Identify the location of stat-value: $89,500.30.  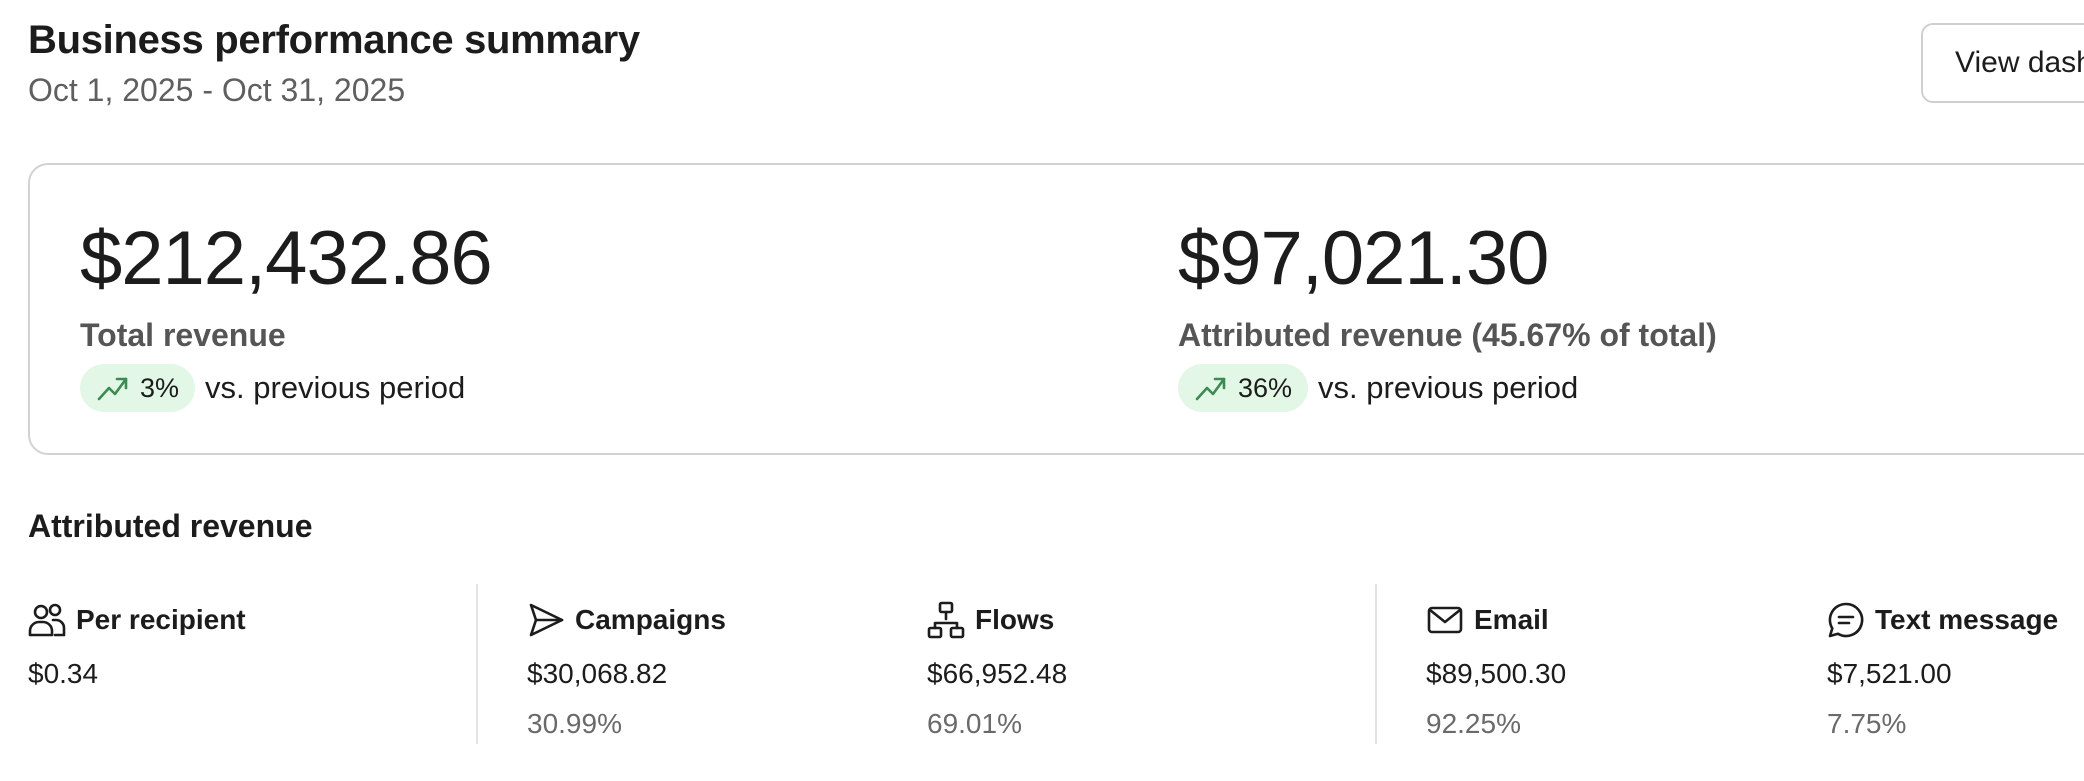
(1496, 673).